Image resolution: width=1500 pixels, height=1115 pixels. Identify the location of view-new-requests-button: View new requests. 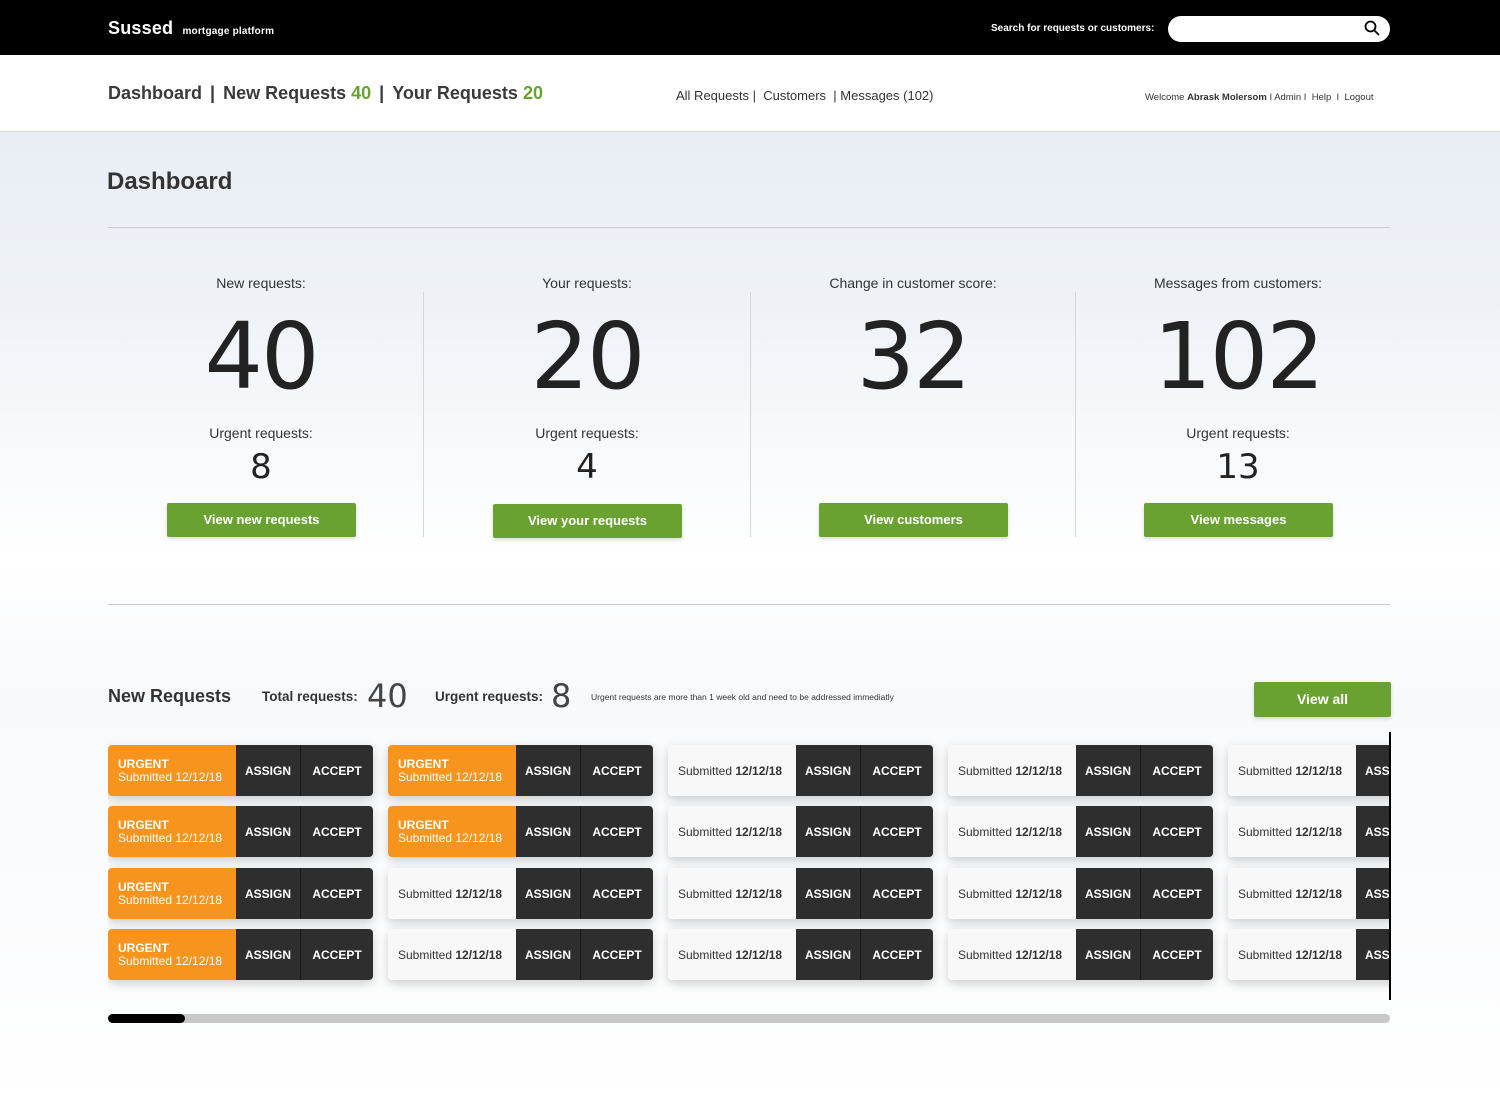
(261, 520).